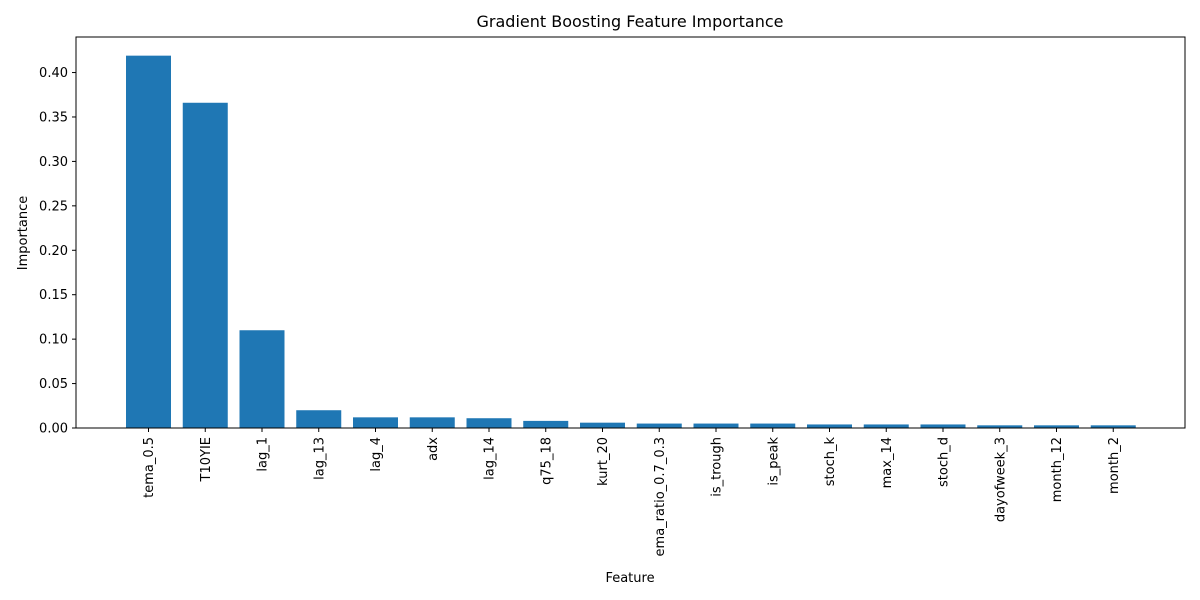 The width and height of the screenshot is (1200, 600). Describe the element at coordinates (53, 295) in the screenshot. I see `y-tick-label: 0.15` at that location.